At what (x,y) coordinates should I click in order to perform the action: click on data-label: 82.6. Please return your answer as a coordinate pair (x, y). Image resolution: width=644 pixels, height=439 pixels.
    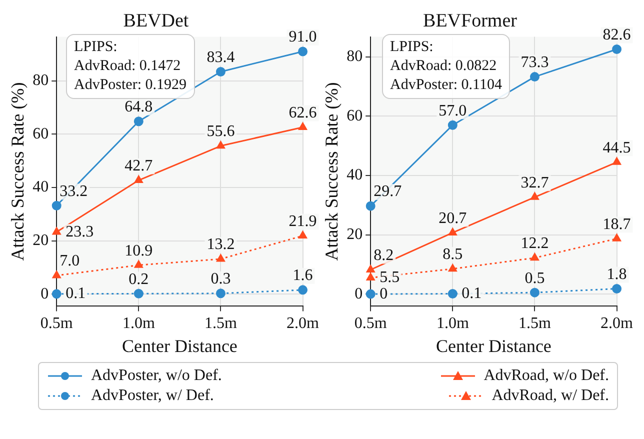
    Looking at the image, I should click on (616, 35).